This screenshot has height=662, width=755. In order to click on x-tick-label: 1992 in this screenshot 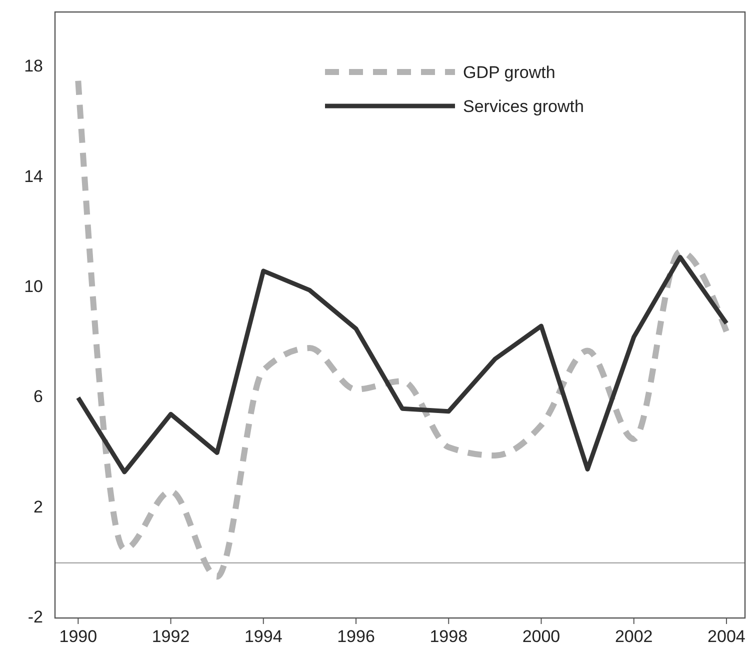, I will do `click(171, 636)`.